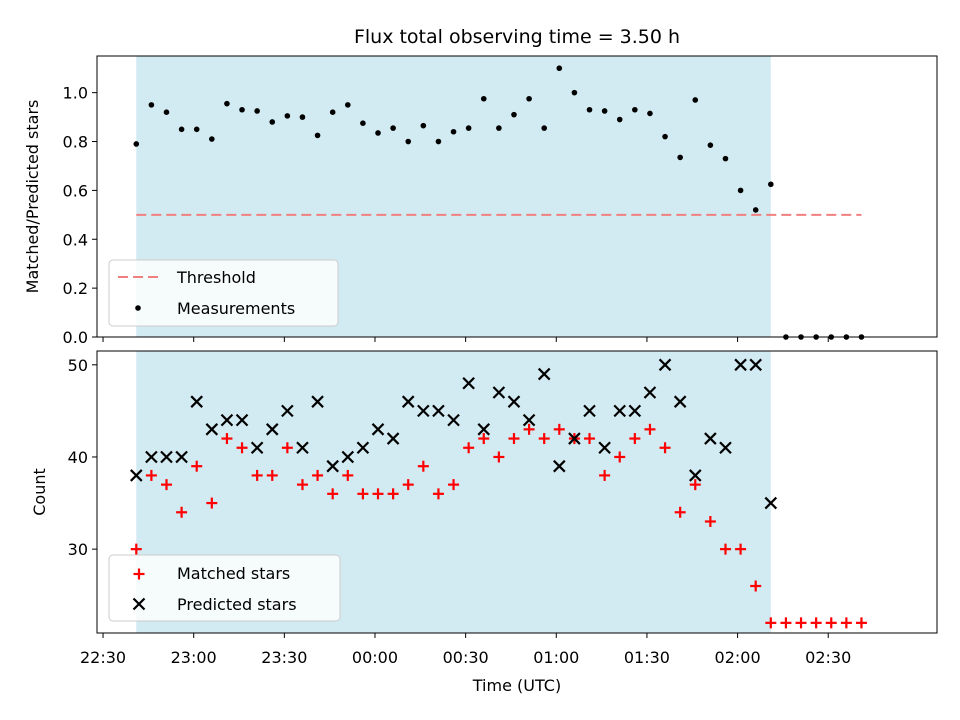 The height and width of the screenshot is (720, 960). What do you see at coordinates (75, 337) in the screenshot?
I see `top-y-tick-label: 0.0` at bounding box center [75, 337].